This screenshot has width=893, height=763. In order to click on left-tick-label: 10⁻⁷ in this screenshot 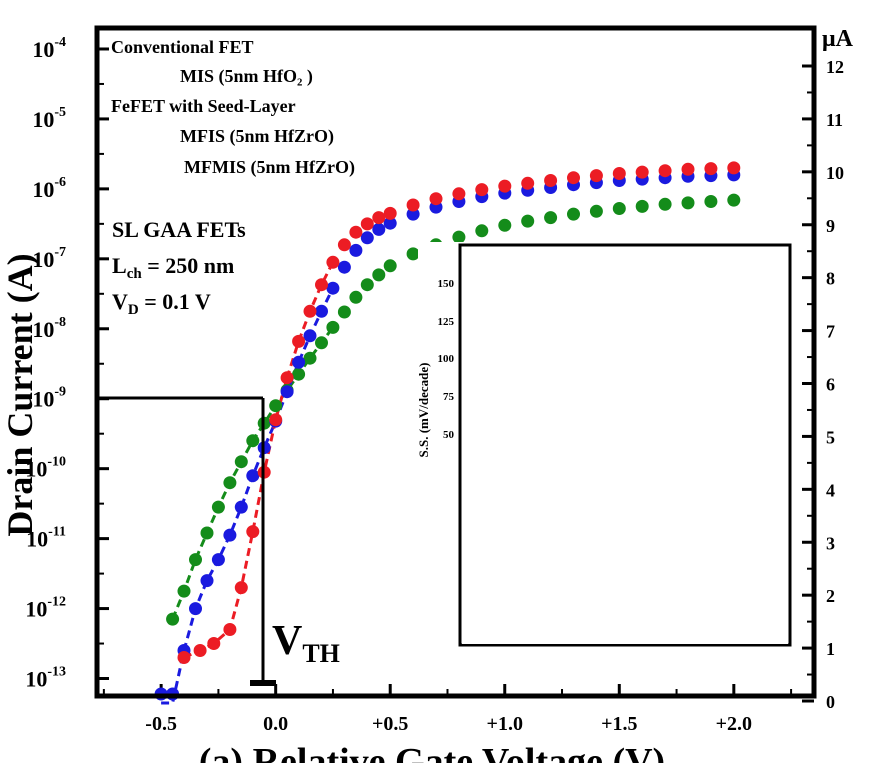, I will do `click(49, 258)`.